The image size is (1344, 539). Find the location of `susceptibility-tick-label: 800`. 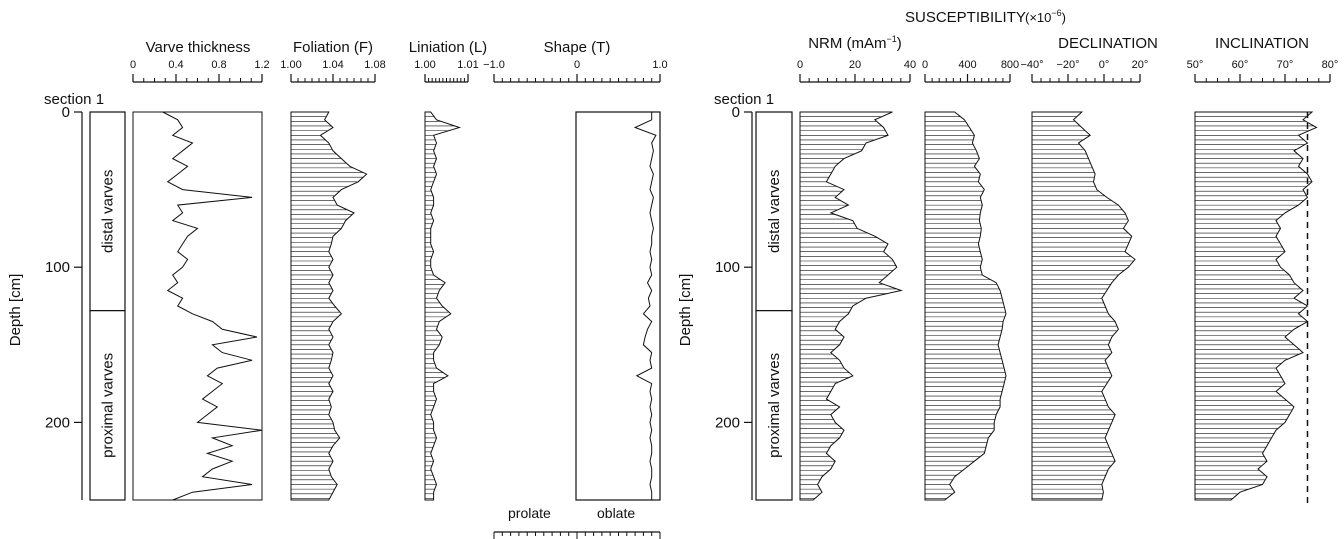

susceptibility-tick-label: 800 is located at coordinates (1010, 65).